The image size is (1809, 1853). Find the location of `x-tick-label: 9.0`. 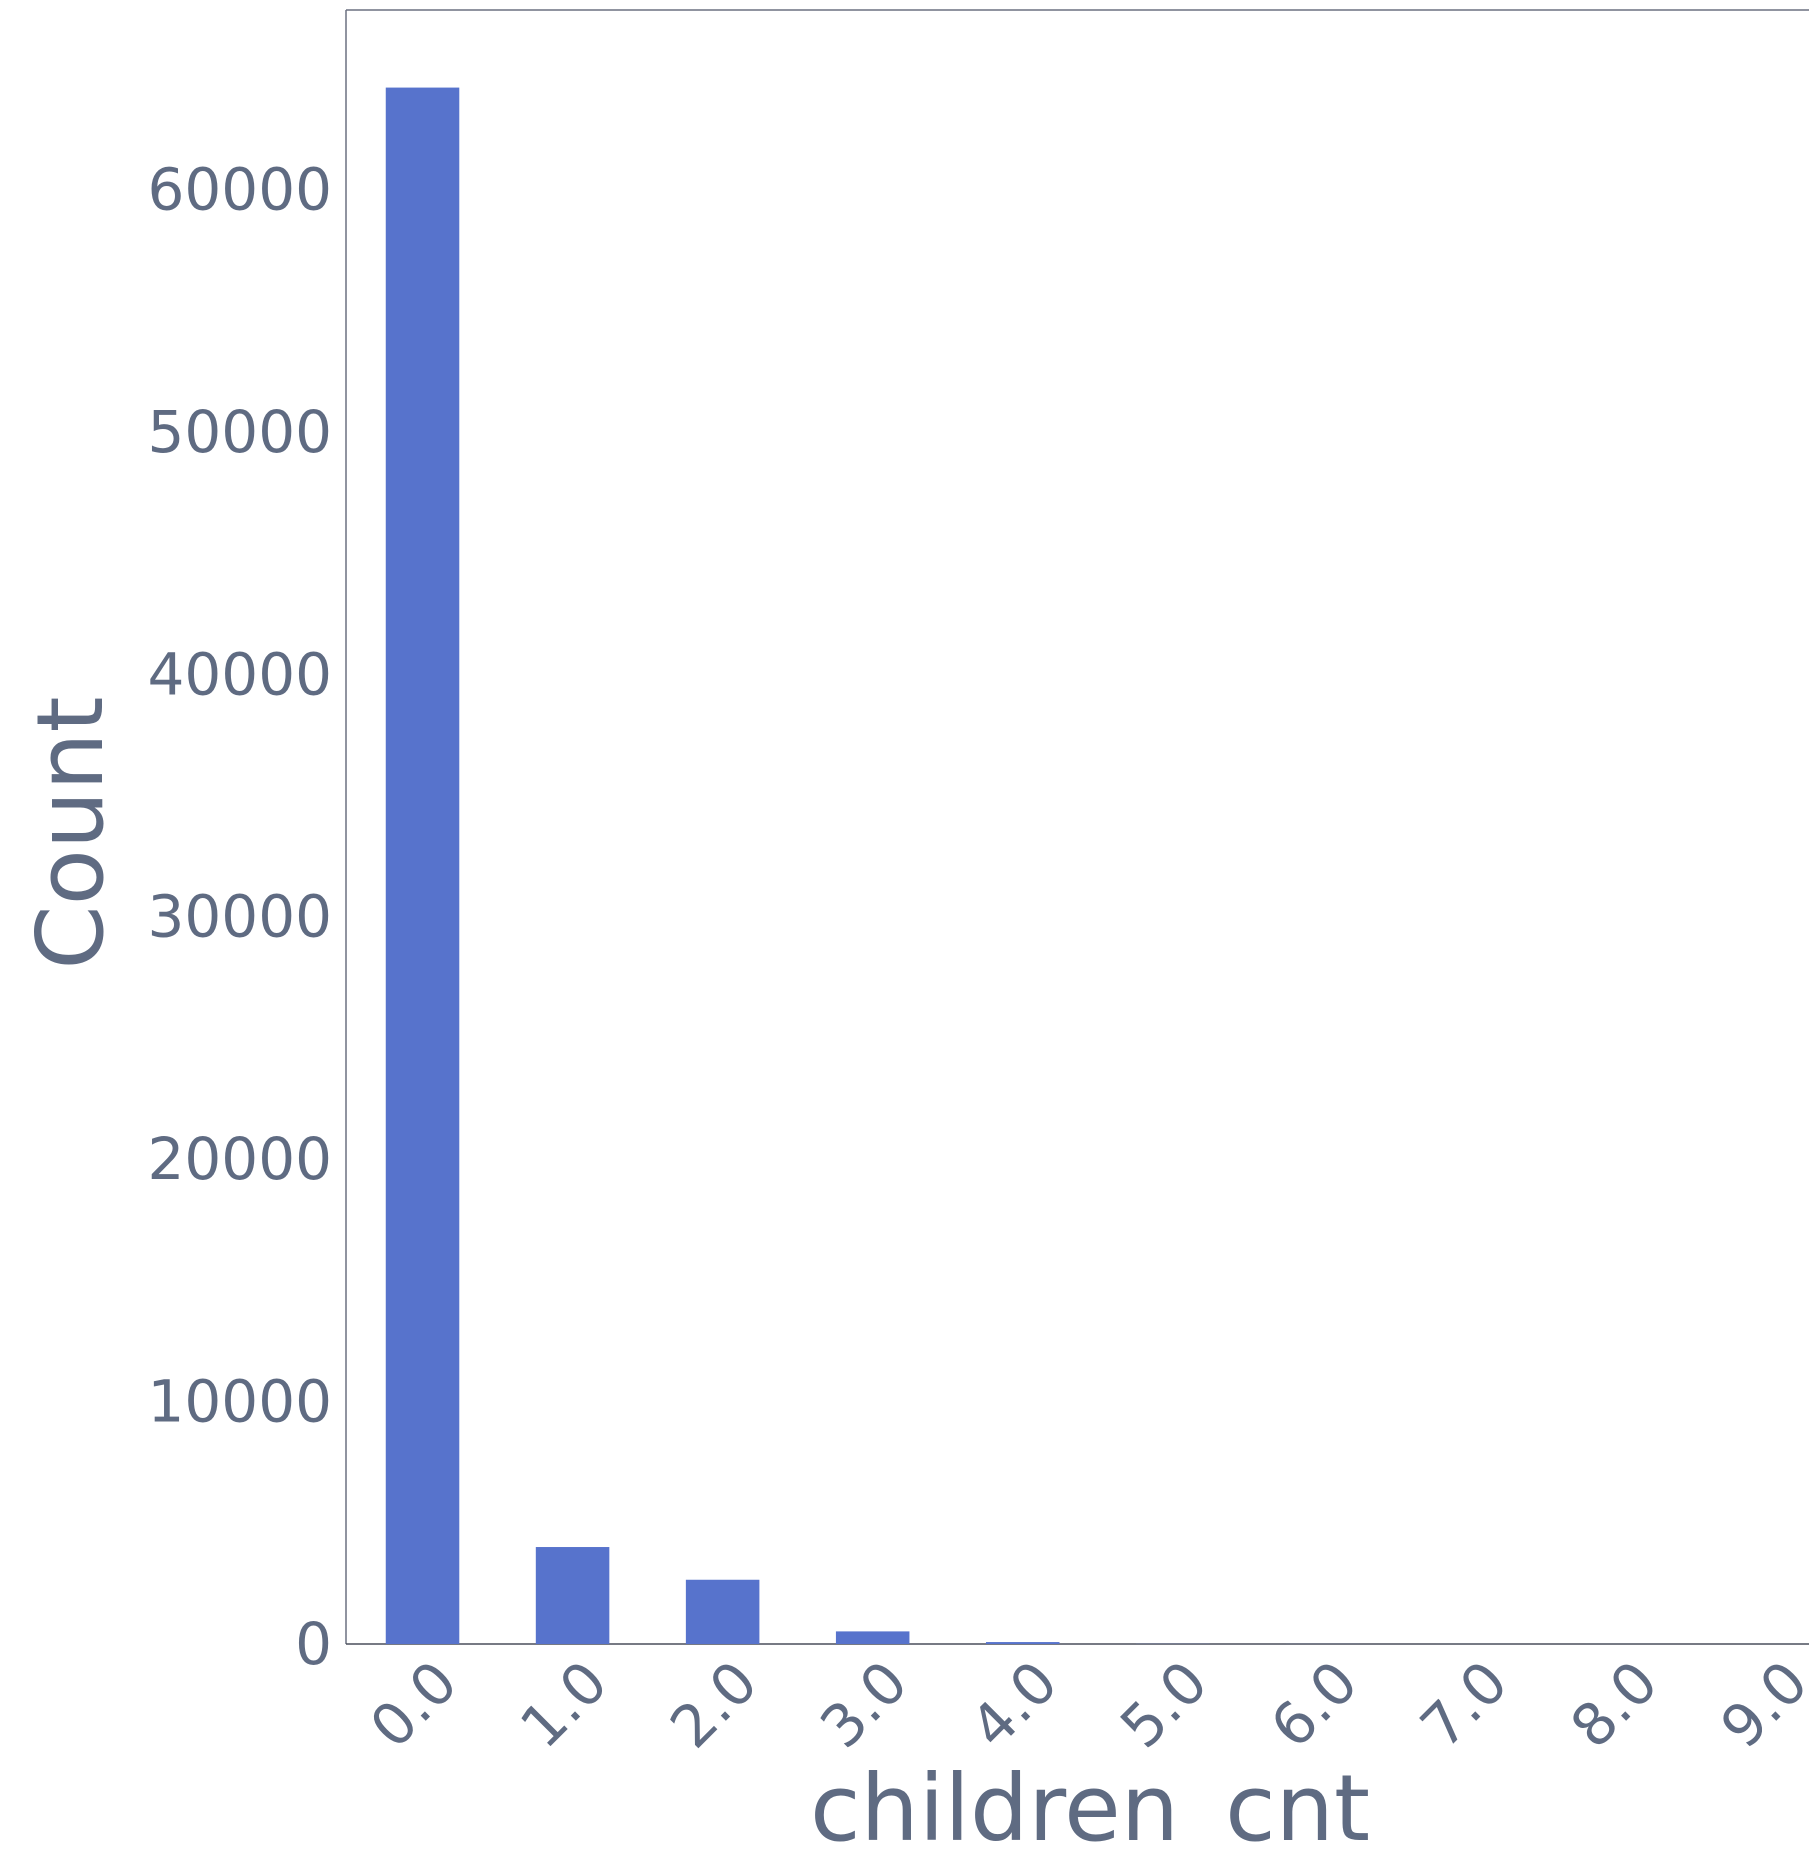

x-tick-label: 9.0 is located at coordinates (1758, 1704).